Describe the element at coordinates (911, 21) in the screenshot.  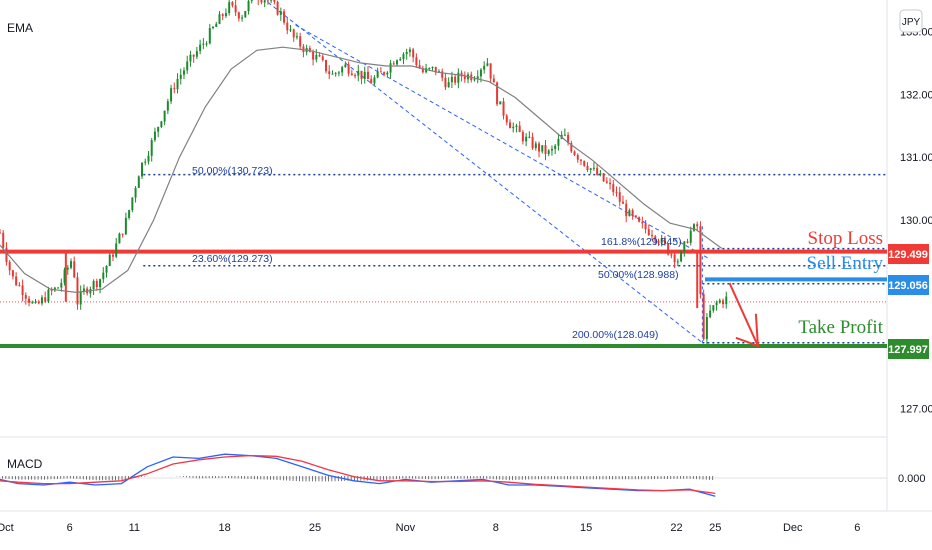
I see `currency-badge: JPY` at that location.